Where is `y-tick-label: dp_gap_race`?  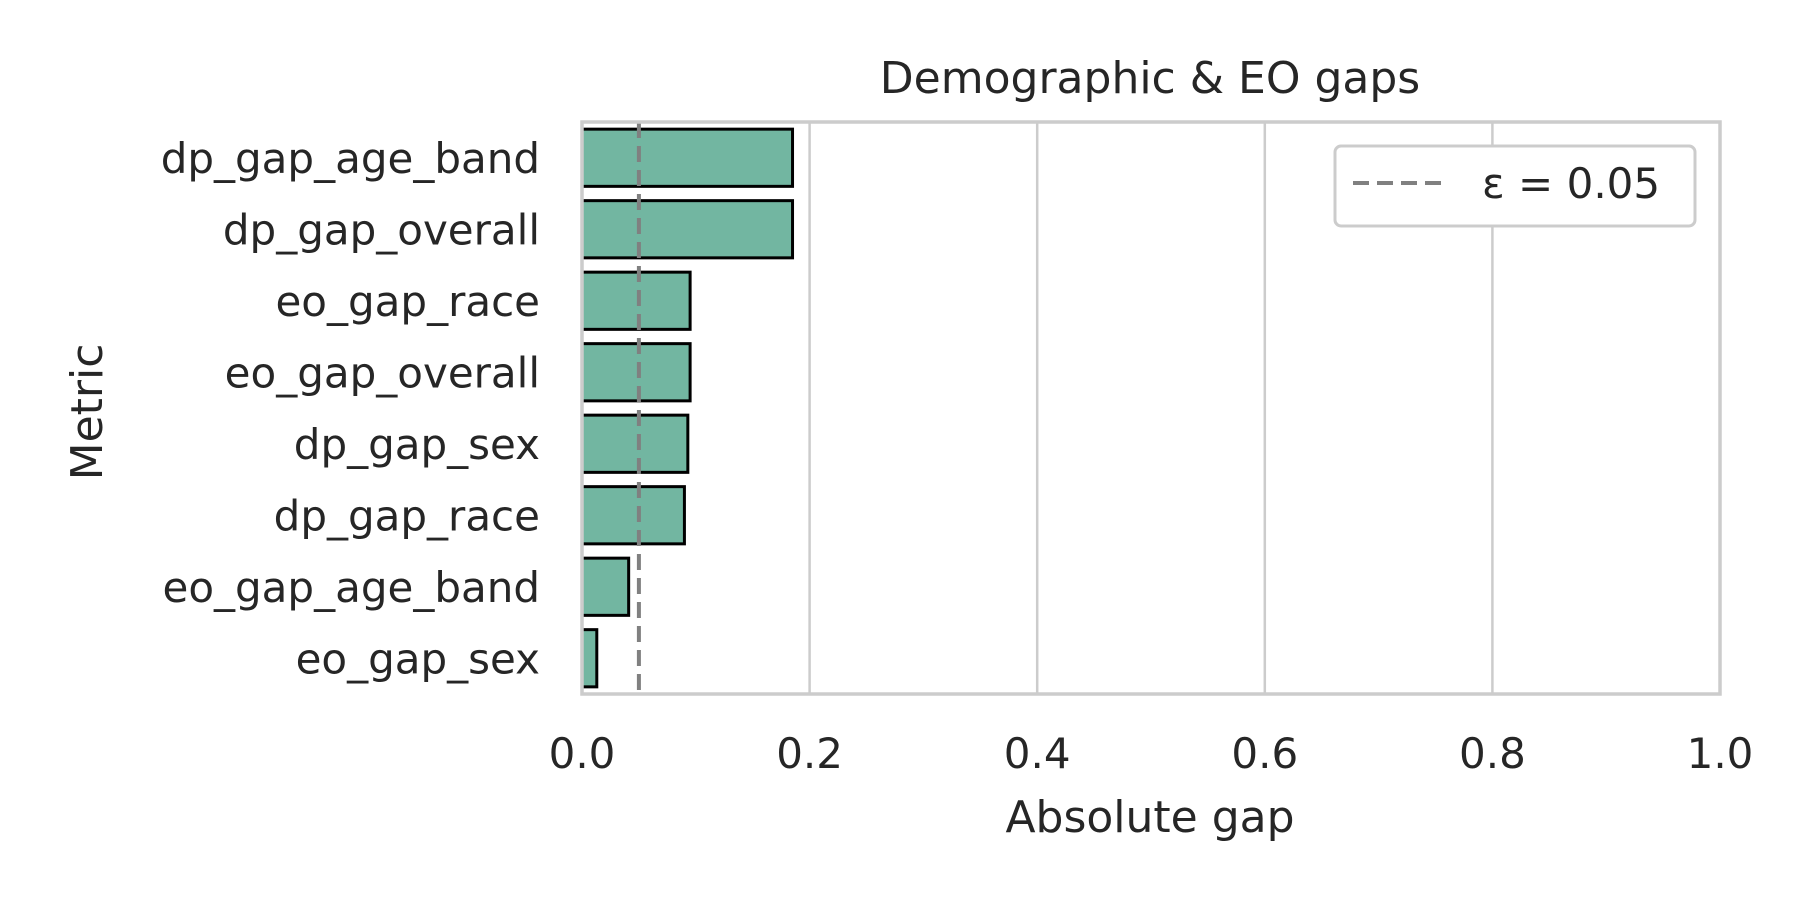
y-tick-label: dp_gap_race is located at coordinates (407, 515).